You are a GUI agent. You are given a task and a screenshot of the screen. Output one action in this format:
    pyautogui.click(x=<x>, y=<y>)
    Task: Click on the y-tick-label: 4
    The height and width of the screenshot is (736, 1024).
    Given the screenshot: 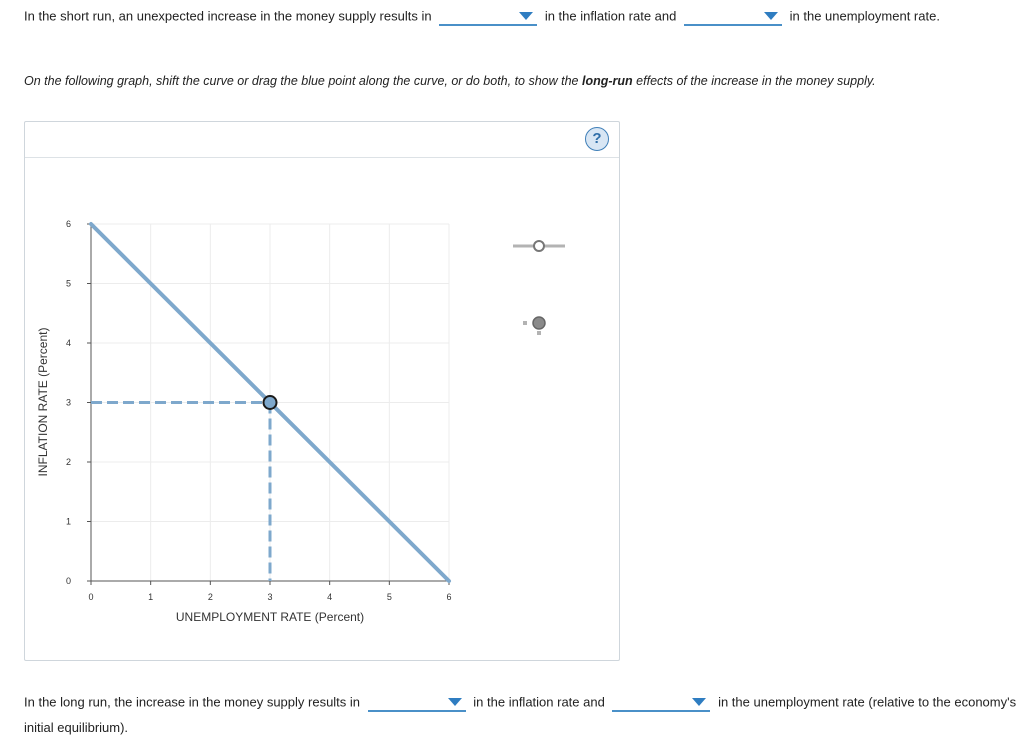 What is the action you would take?
    pyautogui.click(x=68, y=343)
    